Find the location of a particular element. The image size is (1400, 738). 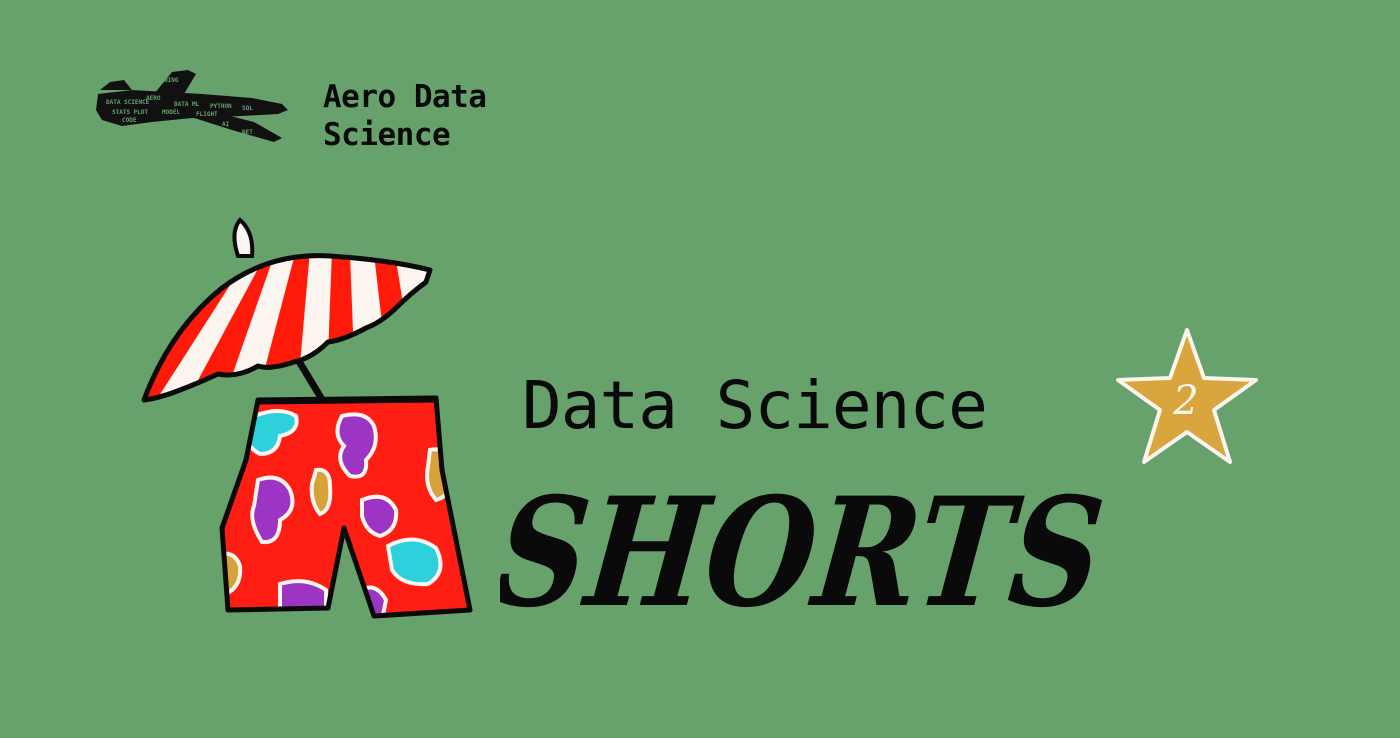

shorts-wordmark: SHORTS is located at coordinates (805, 547).